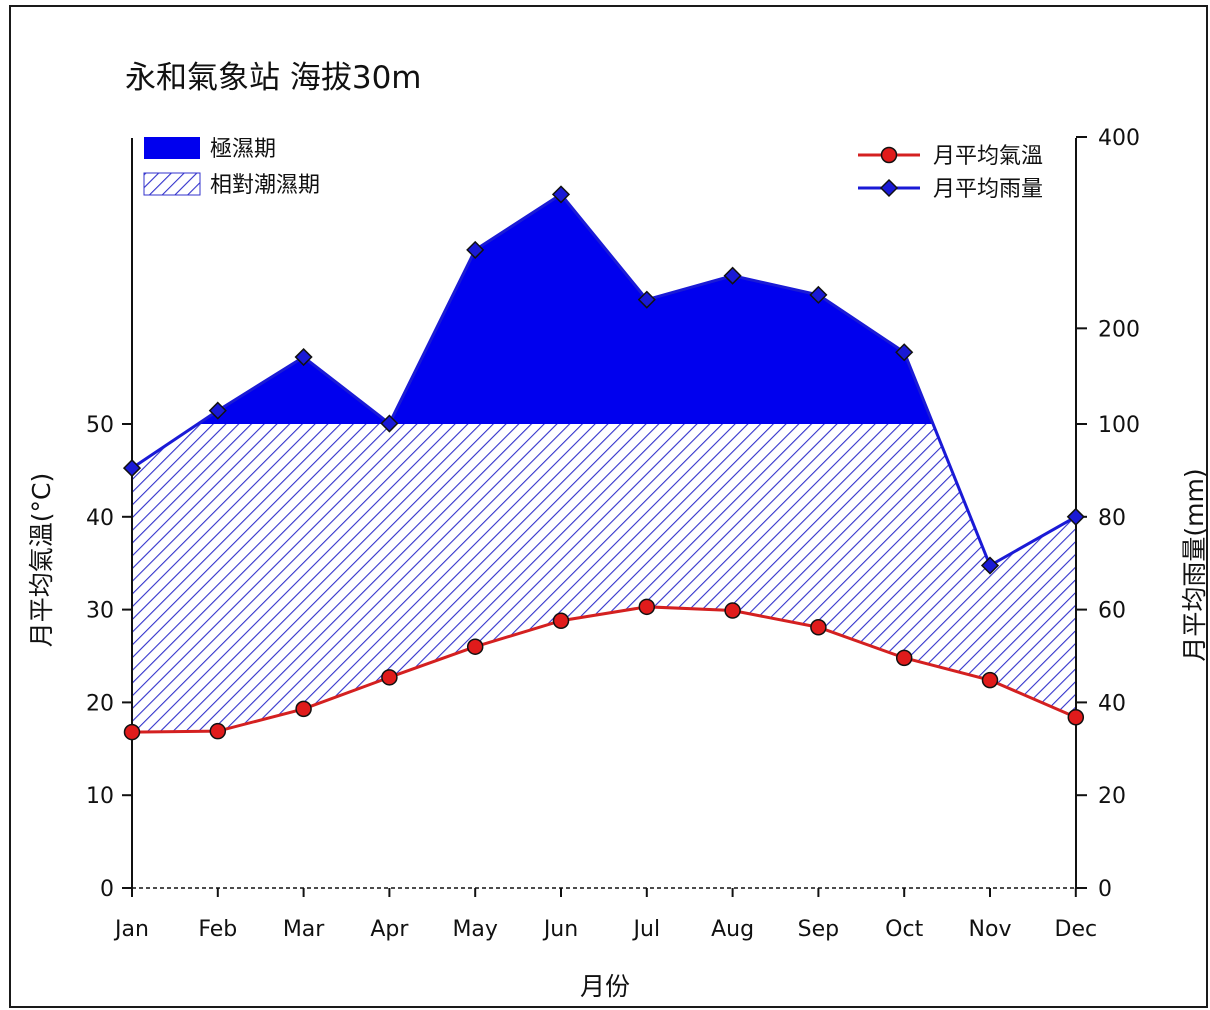  Describe the element at coordinates (389, 423) in the screenshot. I see `rainfall-point-apr` at that location.